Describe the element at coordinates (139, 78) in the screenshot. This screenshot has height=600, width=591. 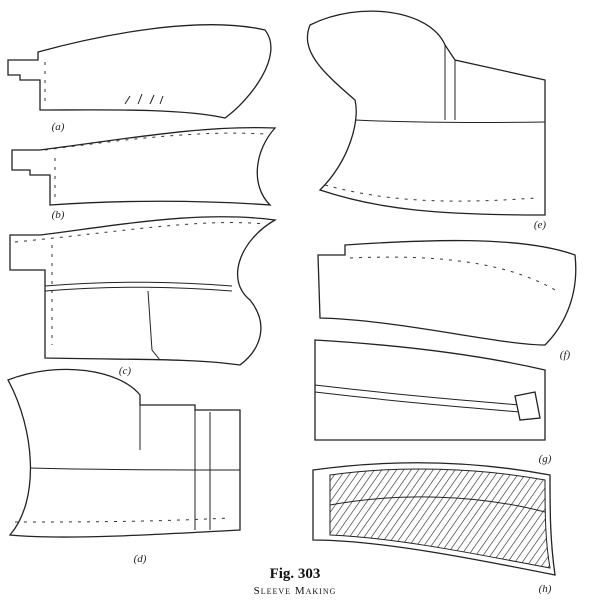
I see `panel-a: (a)` at that location.